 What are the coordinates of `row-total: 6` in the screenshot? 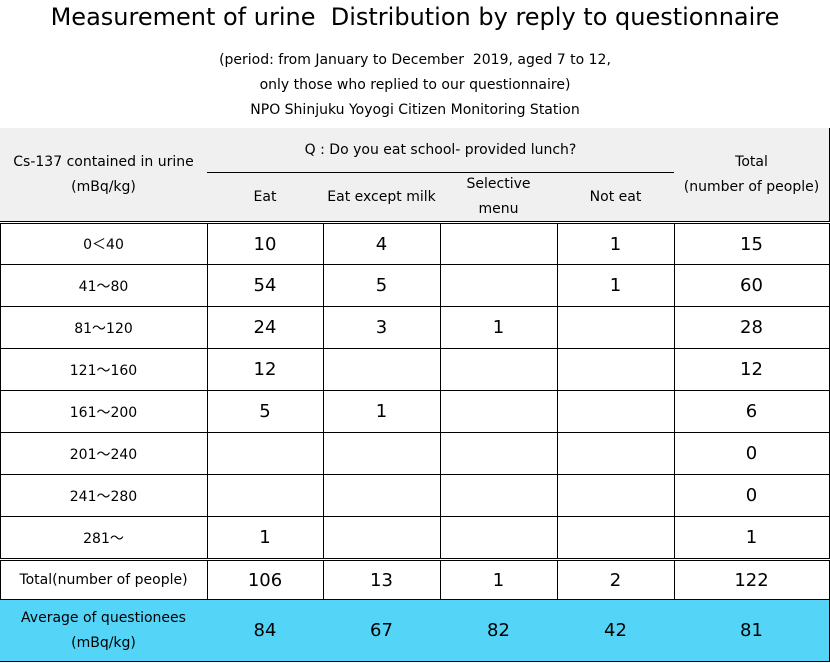 It's located at (752, 412).